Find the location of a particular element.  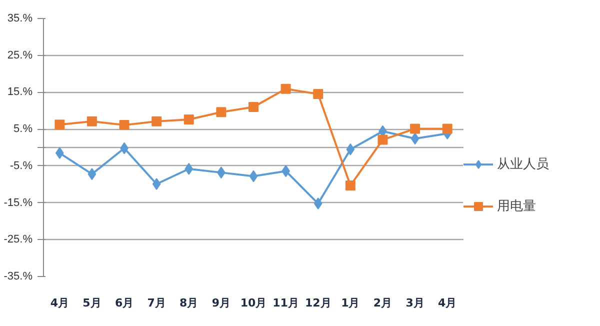

x-tick-label: 3月 is located at coordinates (415, 303).